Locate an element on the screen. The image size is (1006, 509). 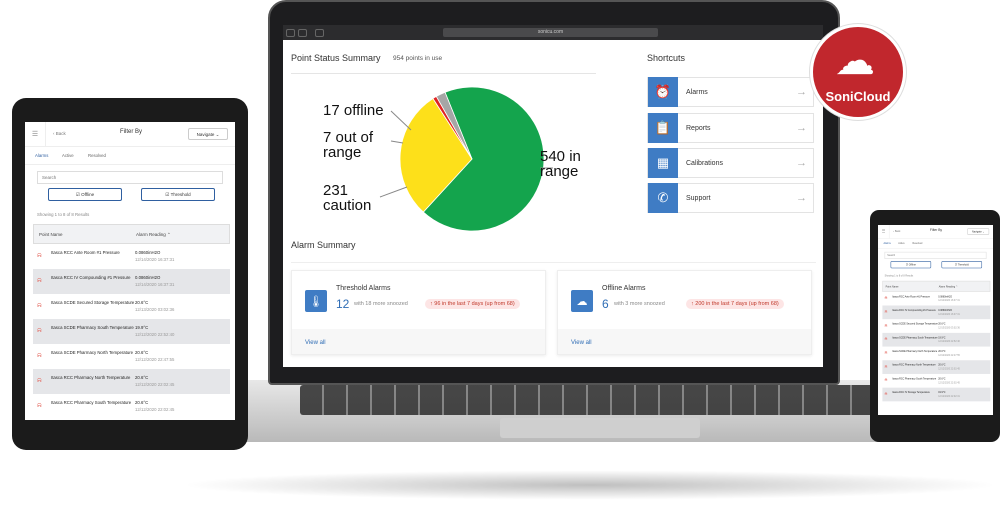
alarm-timestamp: 12/12/2020 22:47:55 is located at coordinates (155, 359).